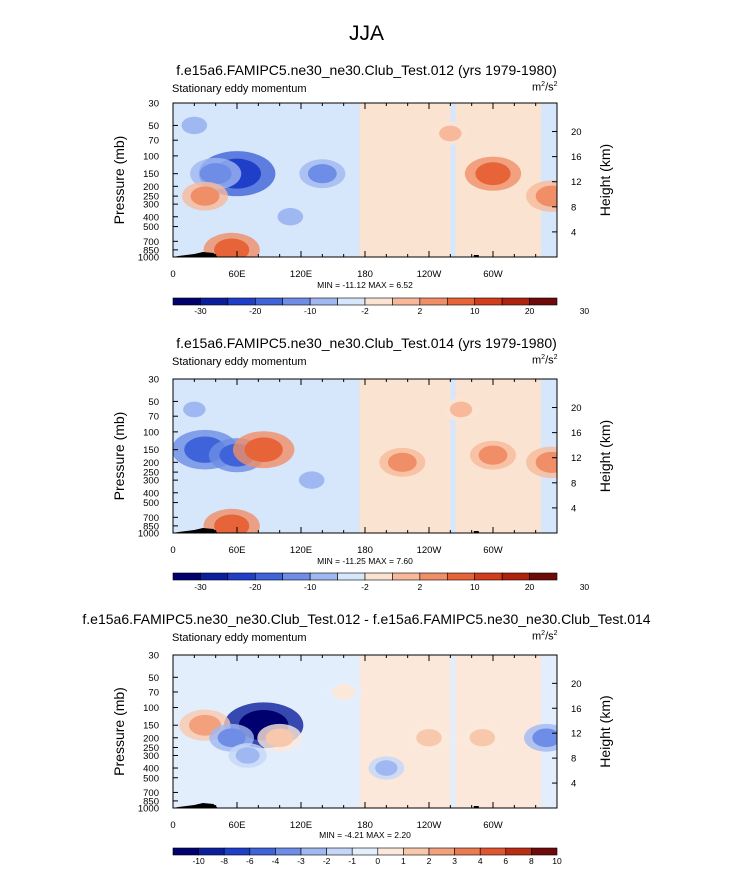 The height and width of the screenshot is (872, 733). Describe the element at coordinates (380, 306) in the screenshot. I see `colorbar-1: -30 -20 -10 -2 2 10 20 30` at that location.